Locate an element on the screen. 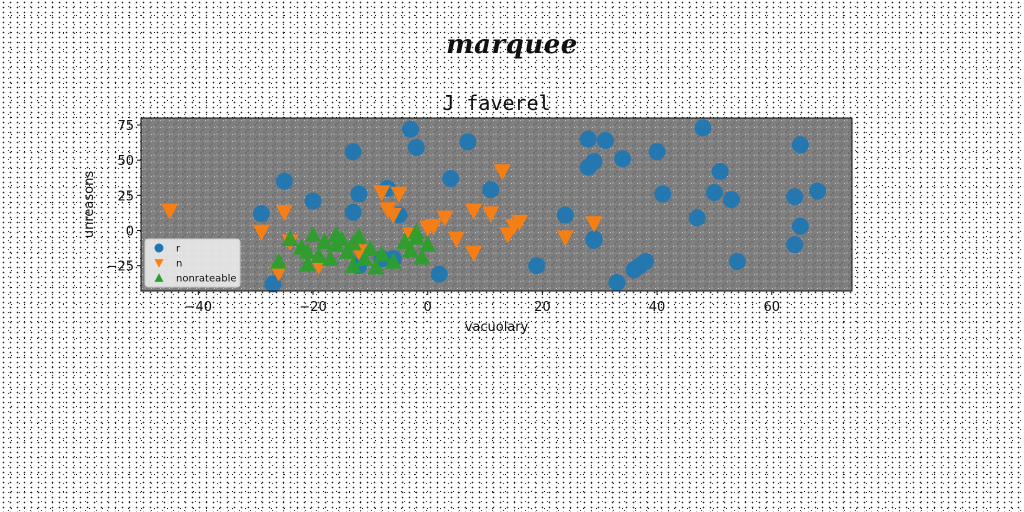 The height and width of the screenshot is (512, 1024). legend-box is located at coordinates (192, 263).